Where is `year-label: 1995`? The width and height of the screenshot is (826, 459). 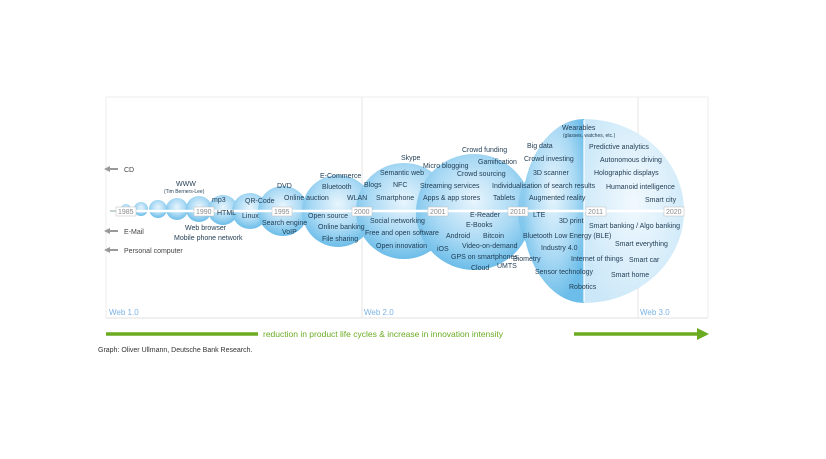
year-label: 1995 is located at coordinates (282, 212).